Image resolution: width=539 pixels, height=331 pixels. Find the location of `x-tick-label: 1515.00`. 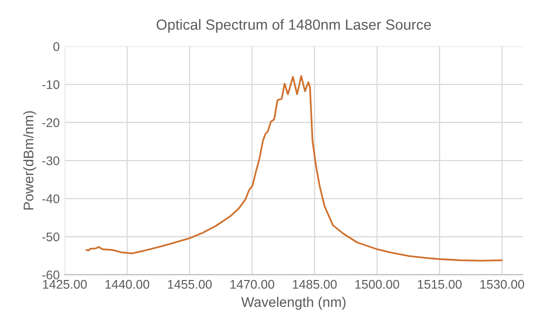

x-tick-label: 1515.00 is located at coordinates (440, 284).